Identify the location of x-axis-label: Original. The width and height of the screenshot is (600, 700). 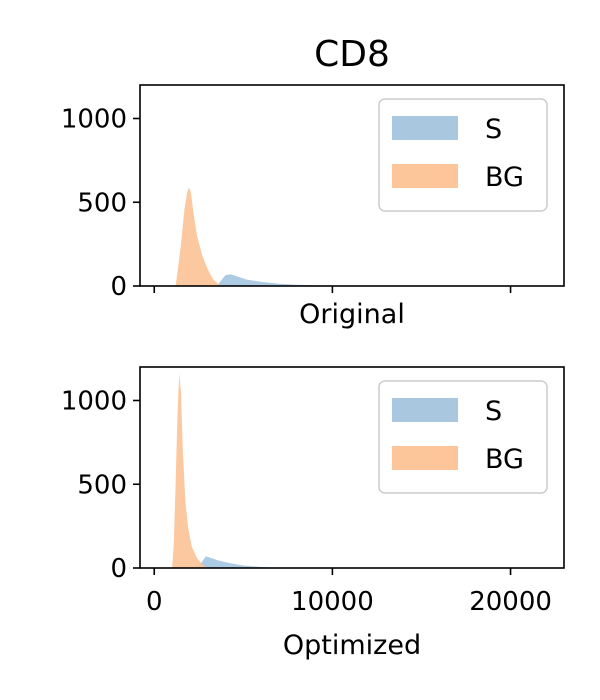
(352, 314).